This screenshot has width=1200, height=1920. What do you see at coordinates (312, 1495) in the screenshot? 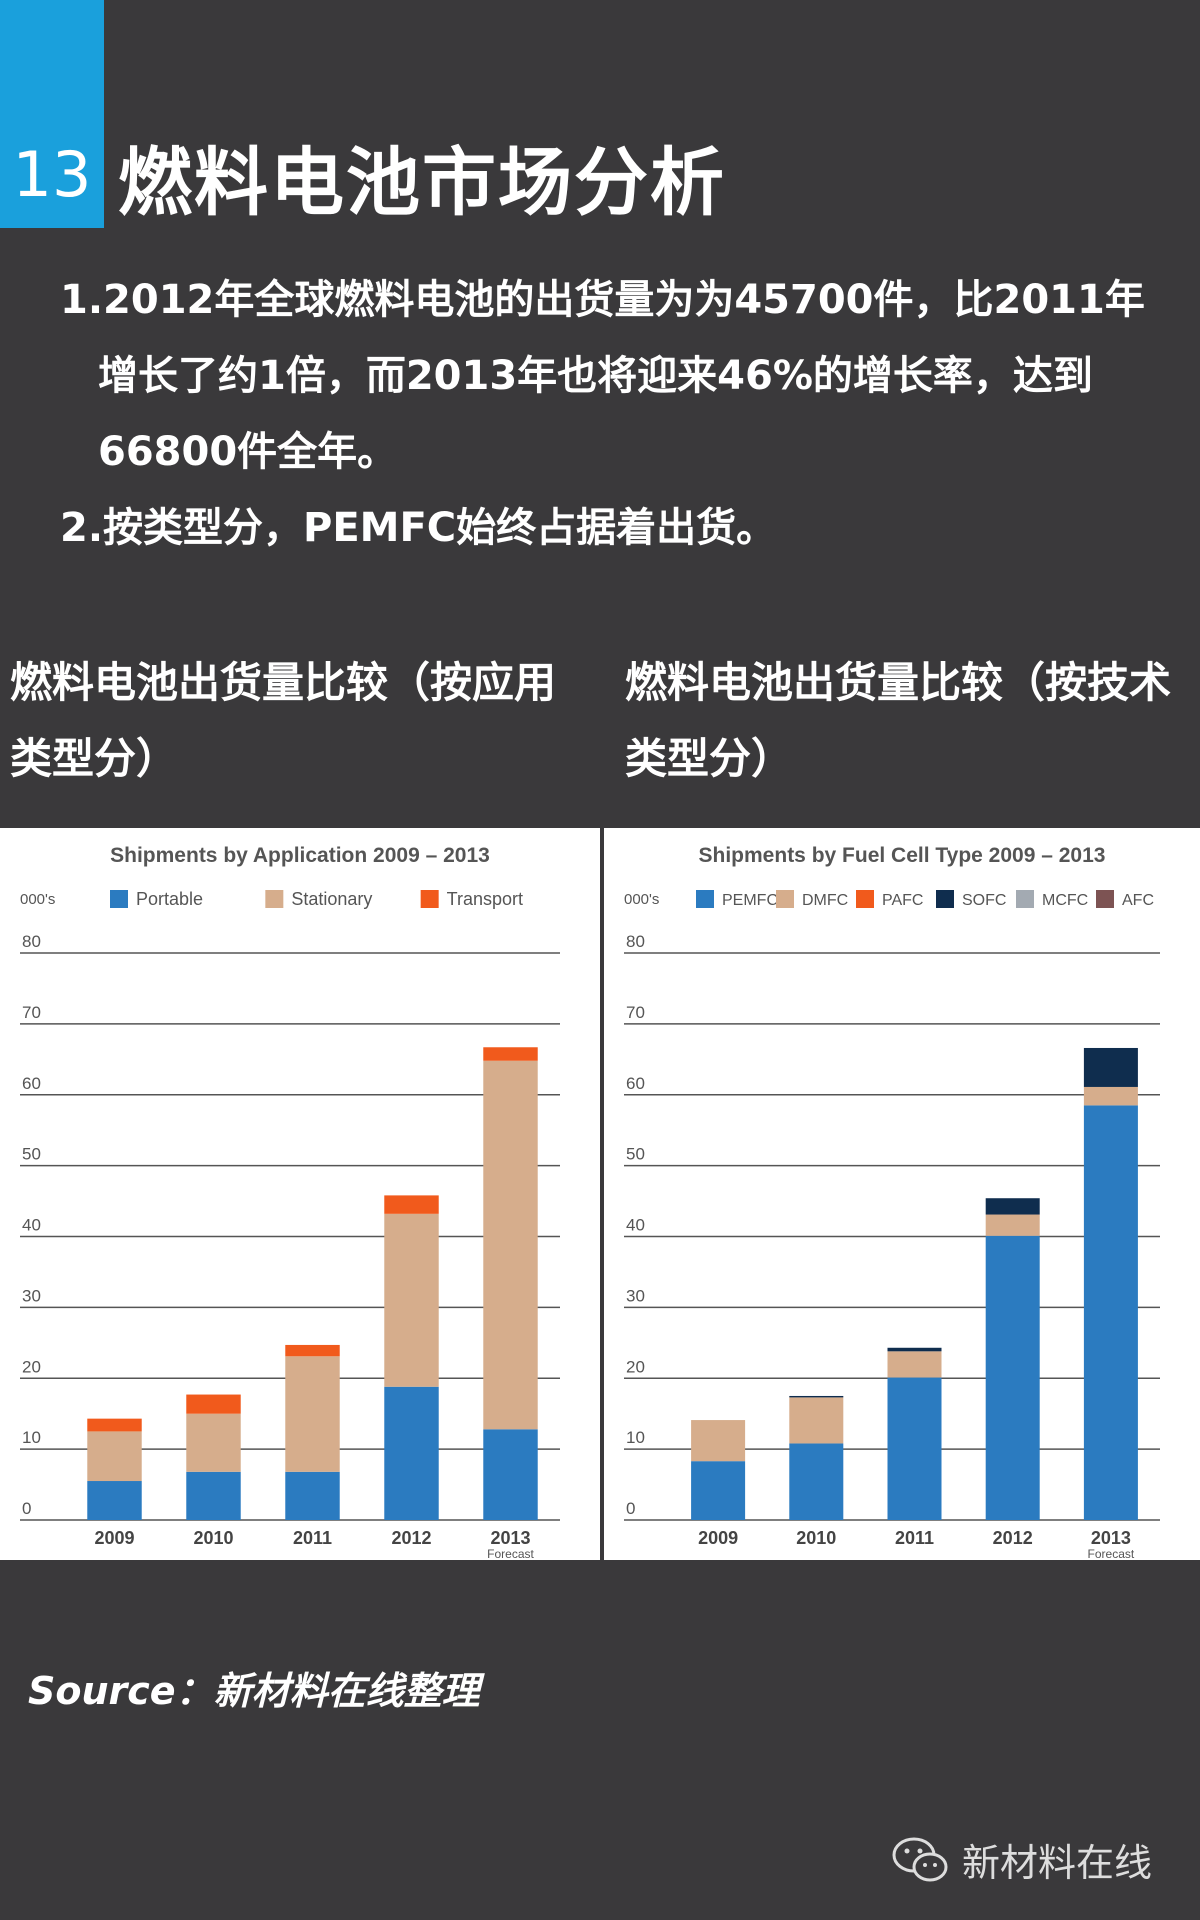
I see `bar-portable-2011` at bounding box center [312, 1495].